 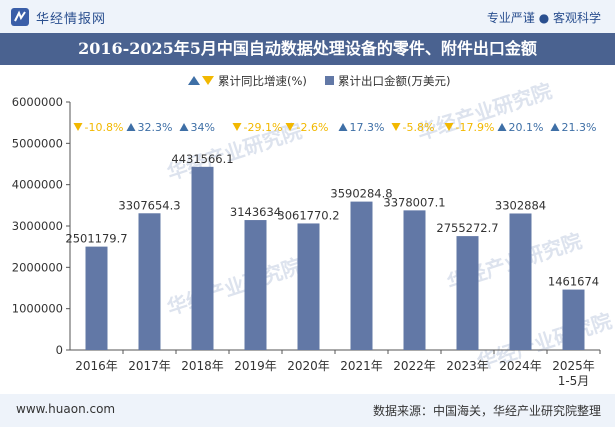 What do you see at coordinates (367, 127) in the screenshot?
I see `growth-value-label: 17.3%` at bounding box center [367, 127].